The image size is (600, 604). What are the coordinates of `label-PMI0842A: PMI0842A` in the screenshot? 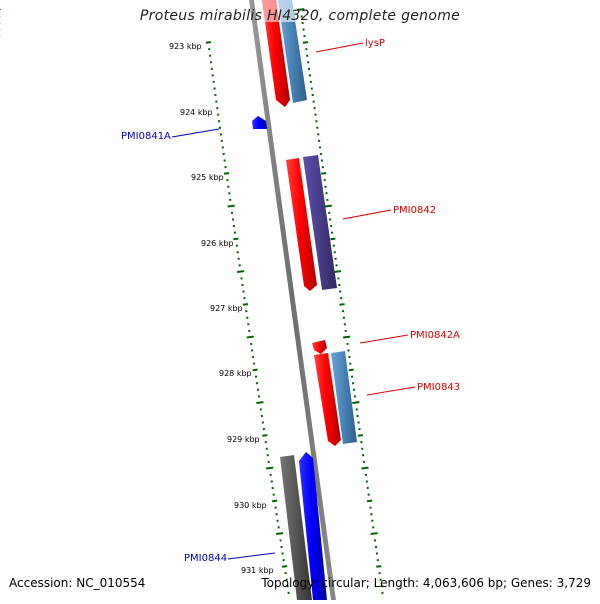 It's located at (435, 335).